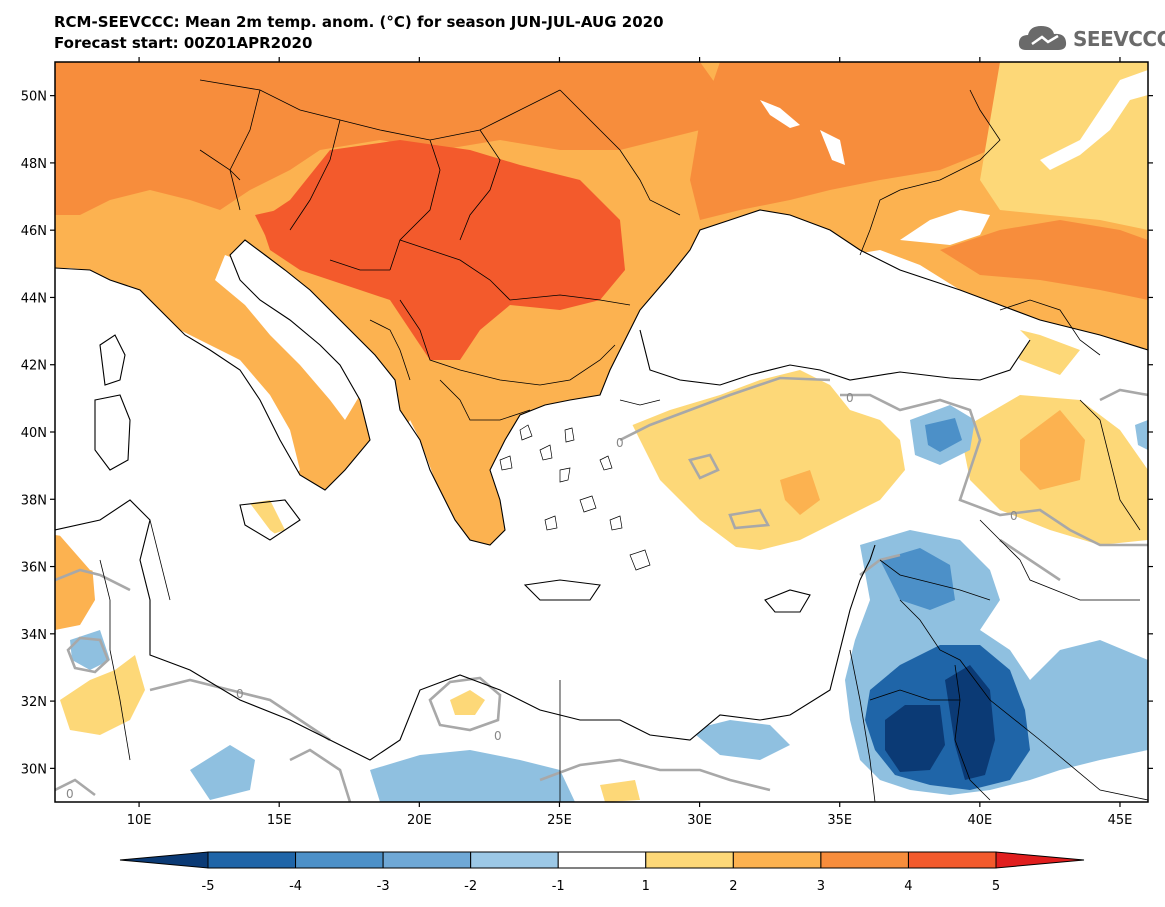 The image size is (1165, 907). I want to click on mild-spot-egypt, so click(620, 791).